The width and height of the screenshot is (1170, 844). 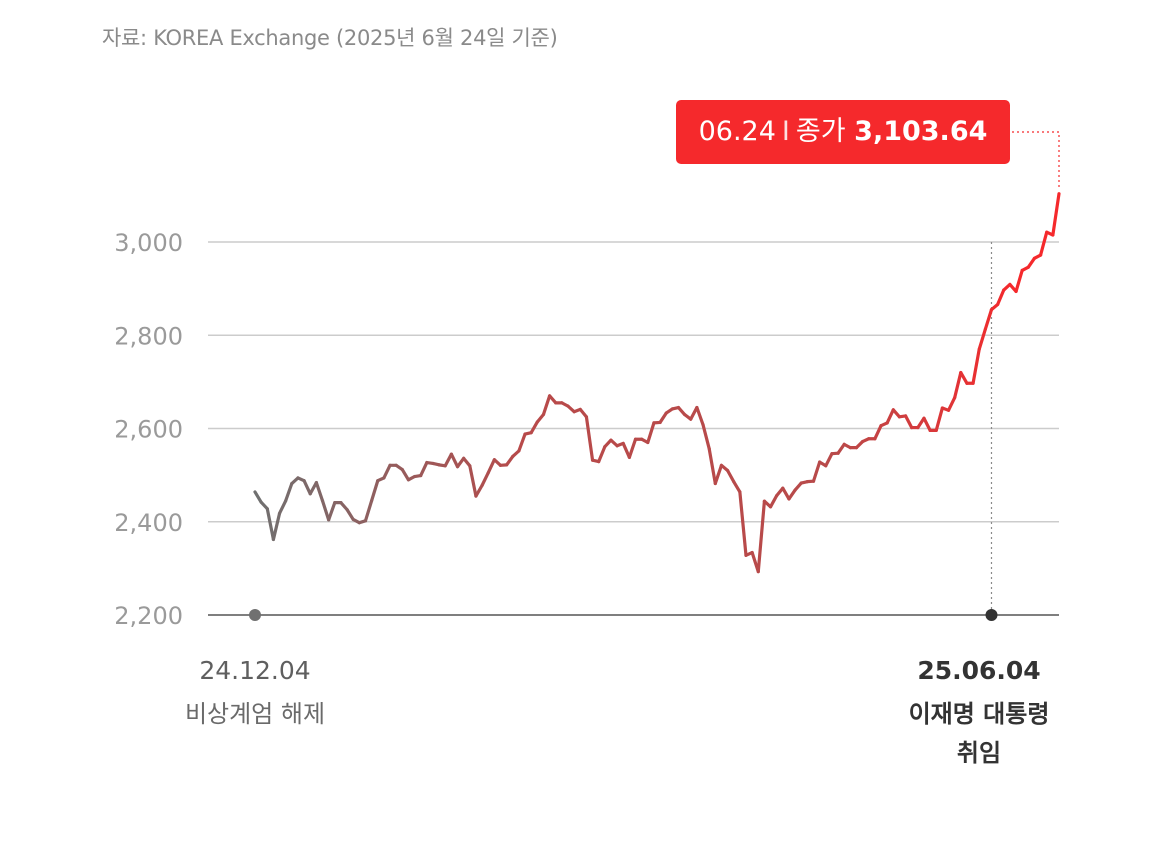 I want to click on callout-separator: I, so click(x=785, y=131).